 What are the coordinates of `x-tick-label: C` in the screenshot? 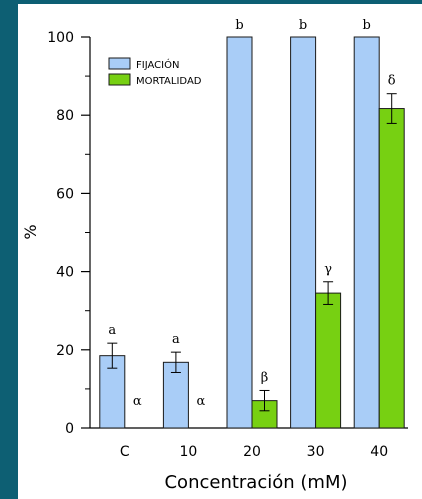 It's located at (125, 452).